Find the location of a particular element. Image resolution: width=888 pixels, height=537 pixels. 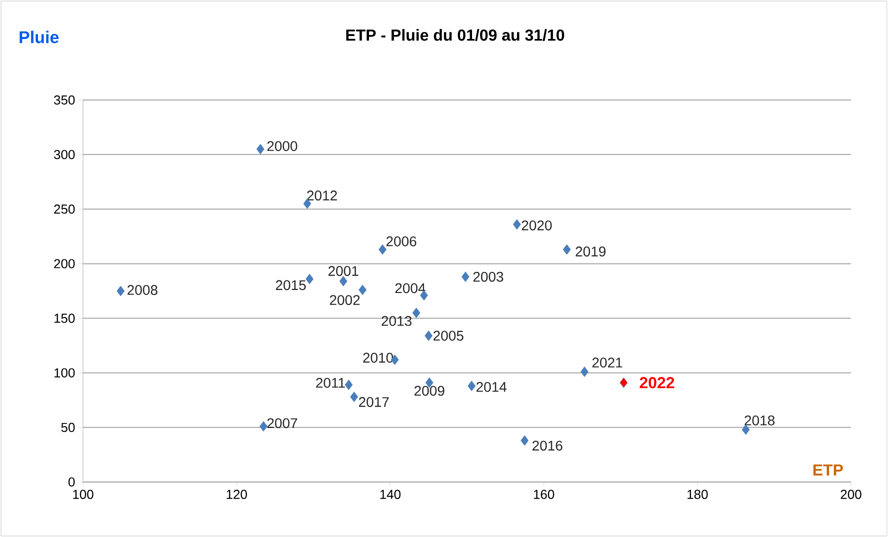

y-tick-label: 100 is located at coordinates (64, 373).